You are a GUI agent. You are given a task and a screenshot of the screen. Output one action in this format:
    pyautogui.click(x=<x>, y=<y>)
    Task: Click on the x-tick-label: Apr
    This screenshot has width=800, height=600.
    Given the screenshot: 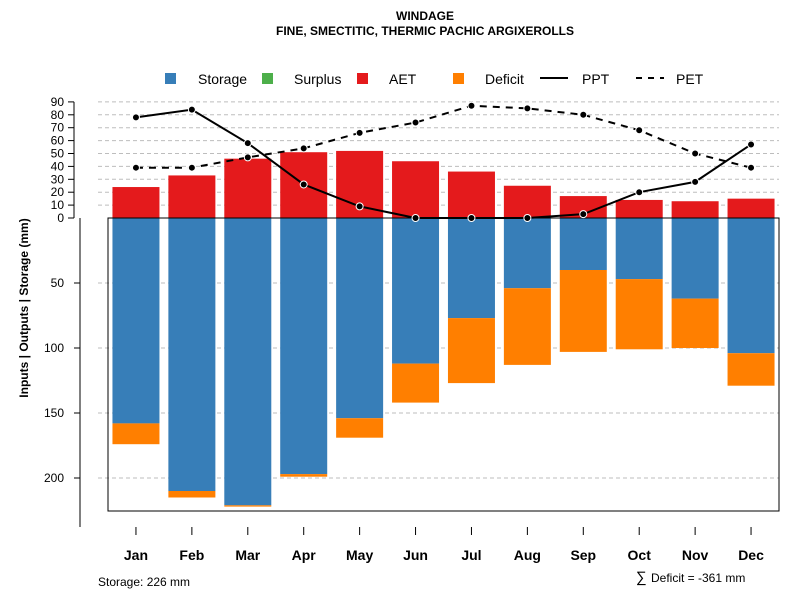 What is the action you would take?
    pyautogui.click(x=304, y=555)
    